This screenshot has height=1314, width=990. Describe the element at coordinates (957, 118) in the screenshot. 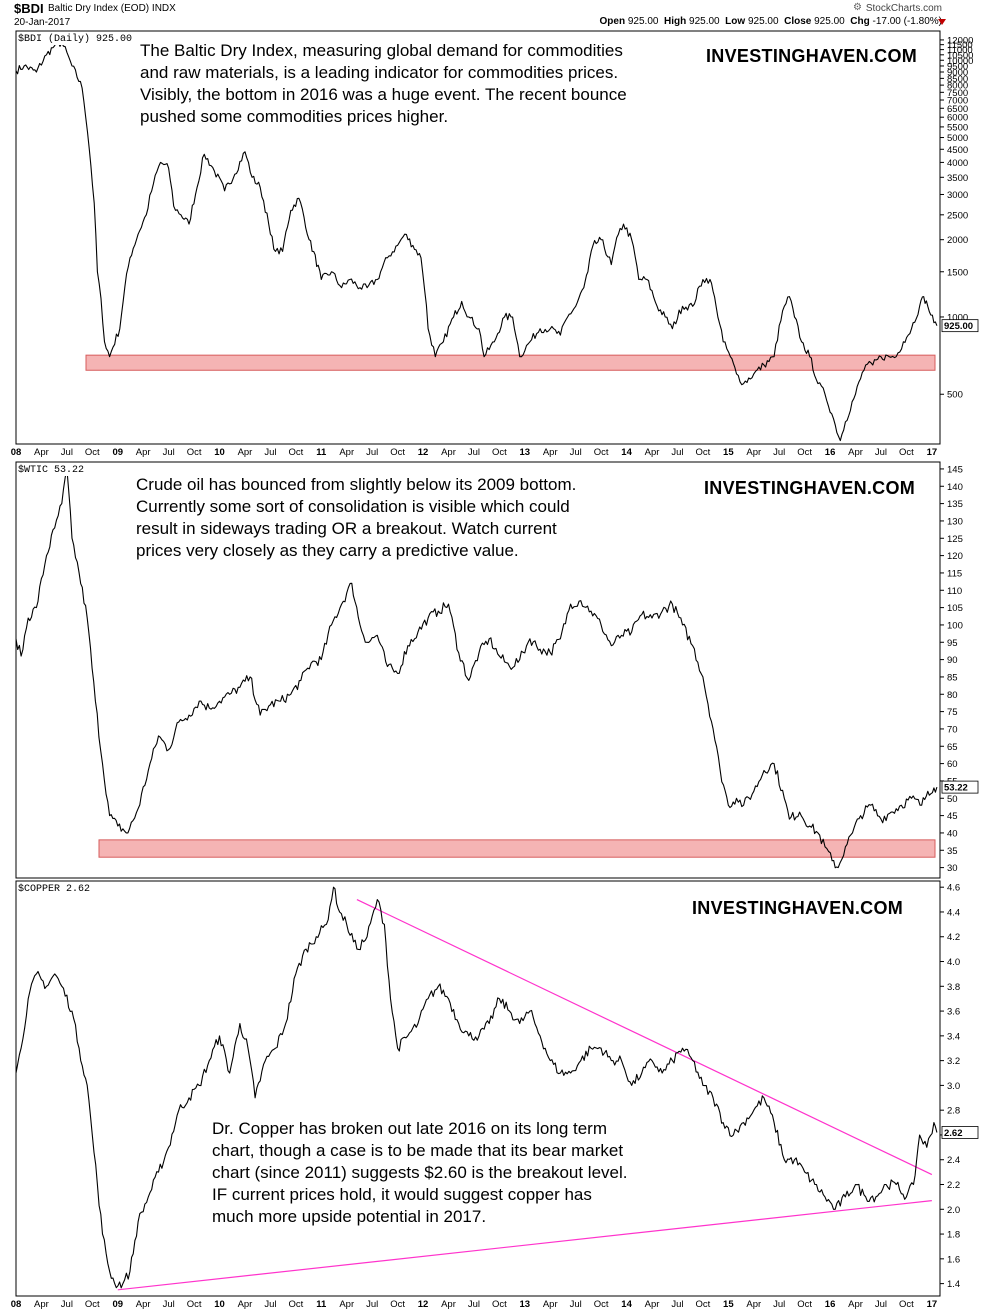

I see `y-tick-label: 6000` at that location.